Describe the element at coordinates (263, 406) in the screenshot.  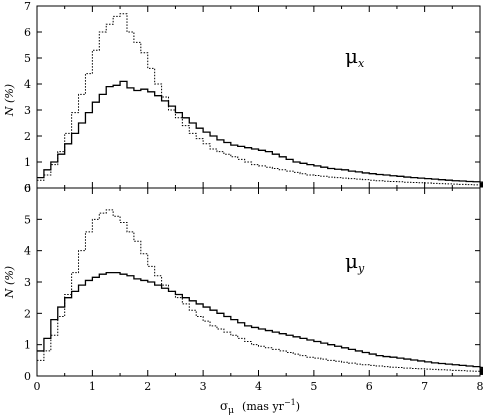
I see `x-label-units: (mas yr` at that location.